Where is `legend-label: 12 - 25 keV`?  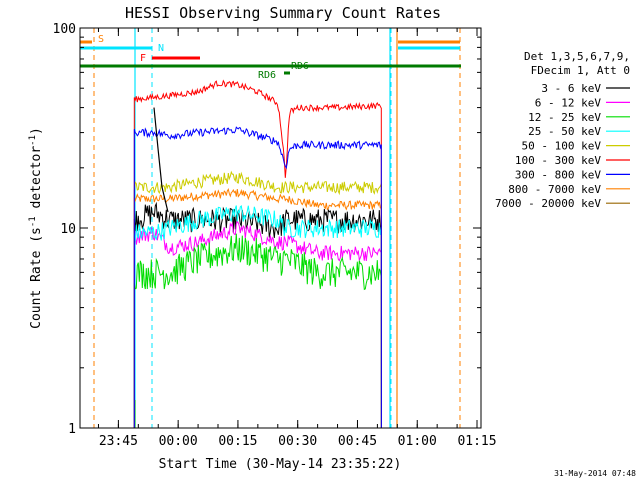 legend-label: 12 - 25 keV is located at coordinates (564, 117).